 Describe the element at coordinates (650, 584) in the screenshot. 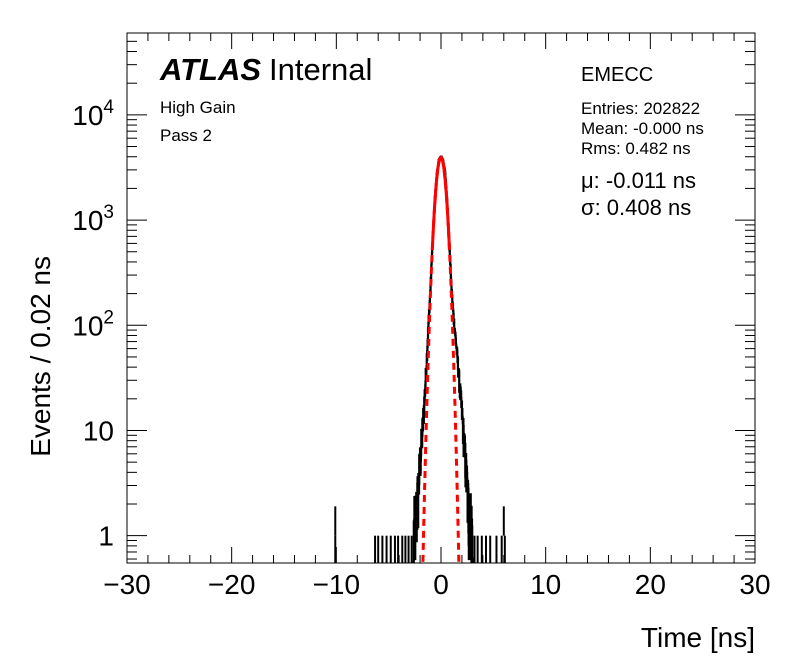

I see `x-tick-label: 20` at that location.